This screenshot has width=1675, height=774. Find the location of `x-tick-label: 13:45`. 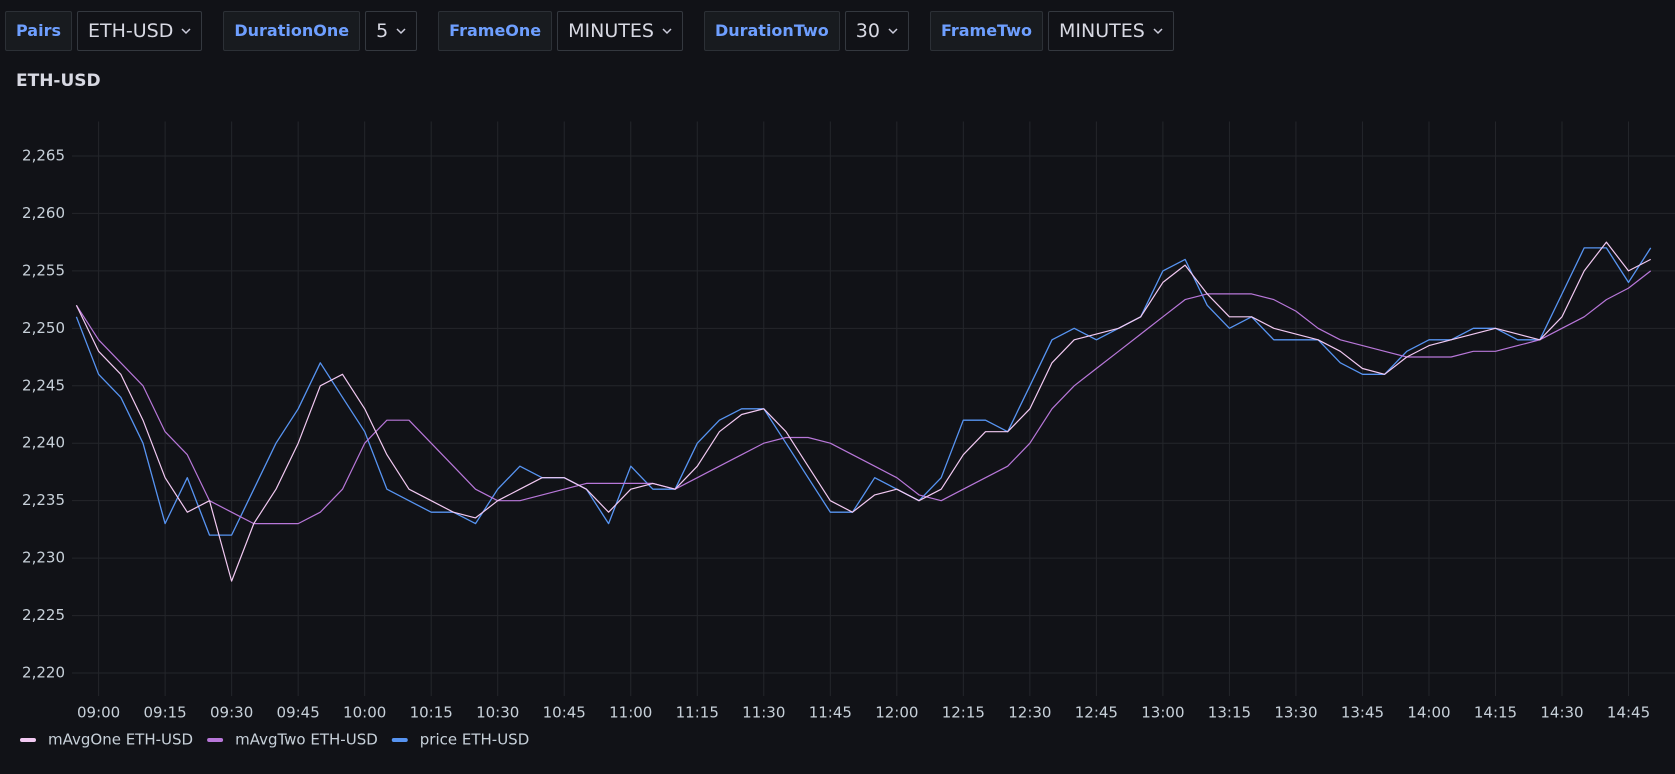

x-tick-label: 13:45 is located at coordinates (1362, 713).